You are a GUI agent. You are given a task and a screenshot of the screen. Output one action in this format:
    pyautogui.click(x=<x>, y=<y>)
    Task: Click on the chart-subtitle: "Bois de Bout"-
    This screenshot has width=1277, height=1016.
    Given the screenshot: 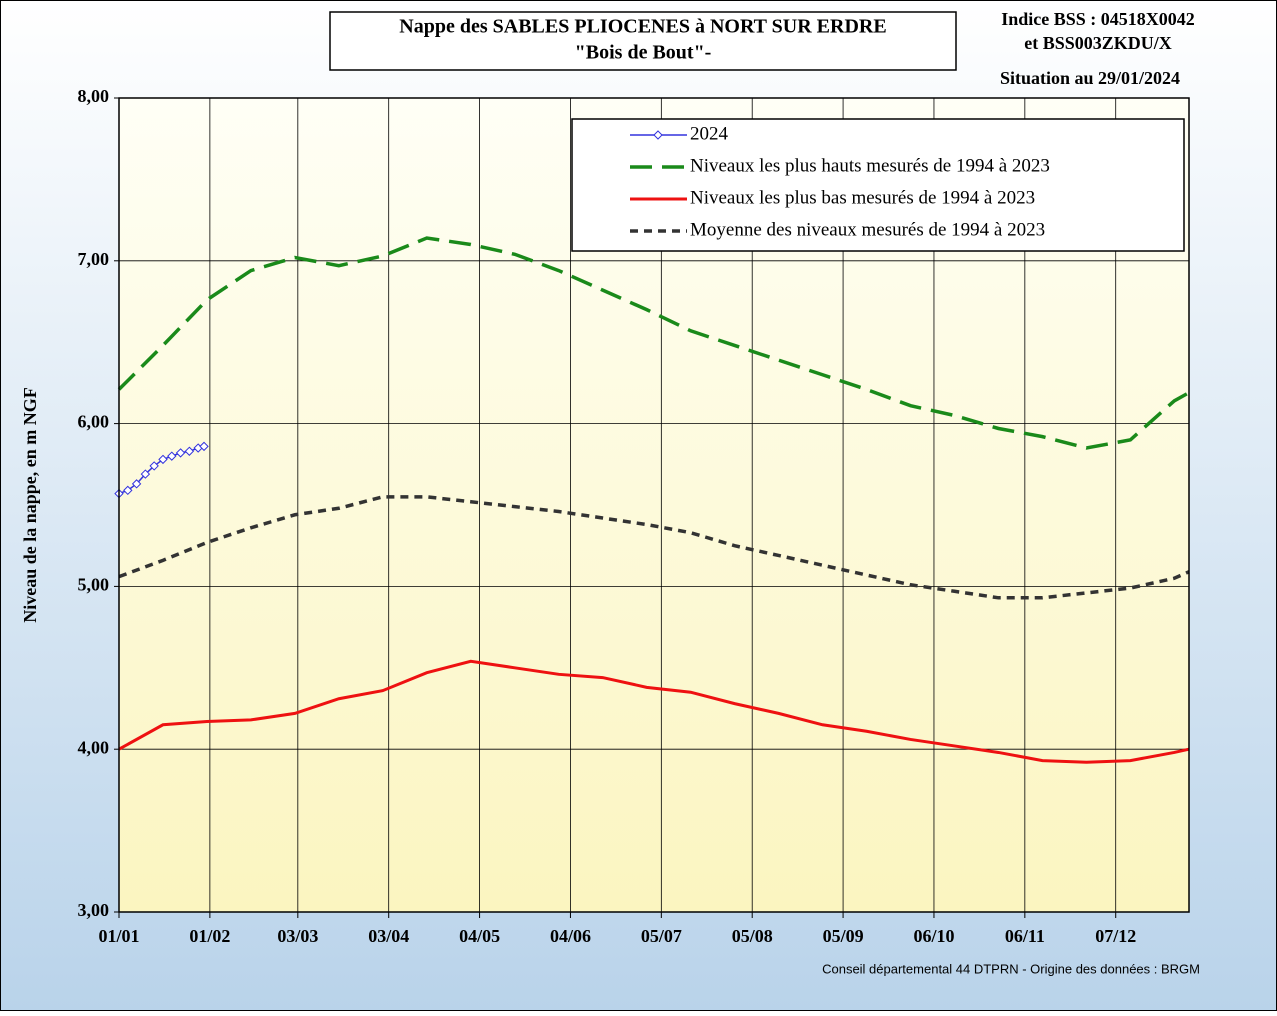 What is the action you would take?
    pyautogui.click(x=643, y=53)
    